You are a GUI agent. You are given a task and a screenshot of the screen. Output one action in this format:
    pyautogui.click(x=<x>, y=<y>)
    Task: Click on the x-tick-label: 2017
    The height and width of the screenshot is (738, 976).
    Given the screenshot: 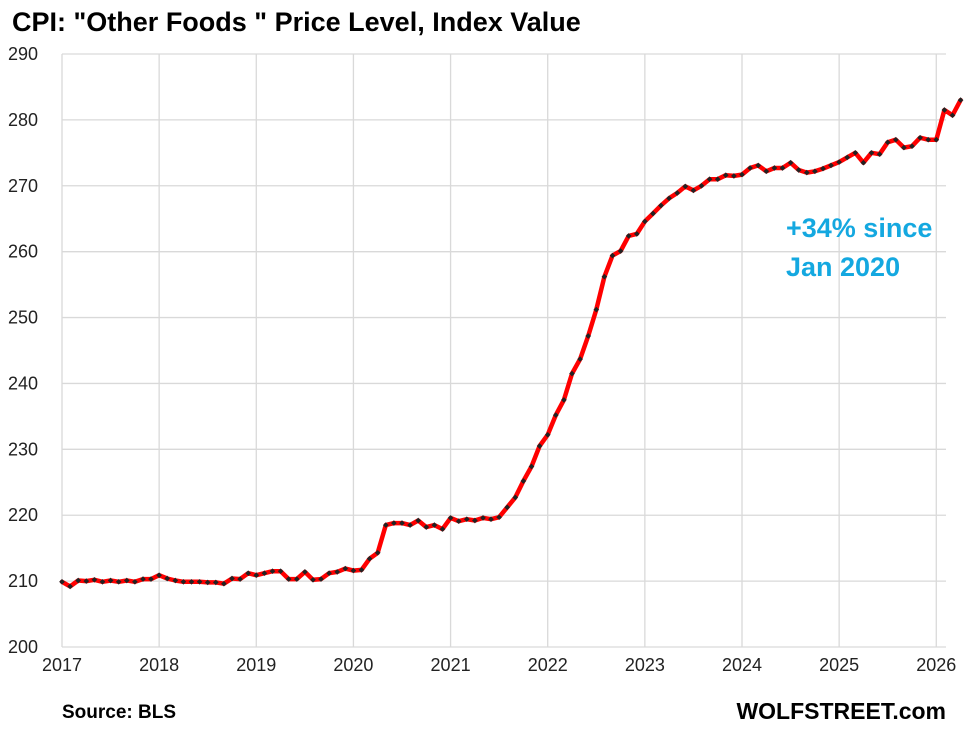 What is the action you would take?
    pyautogui.click(x=62, y=665)
    